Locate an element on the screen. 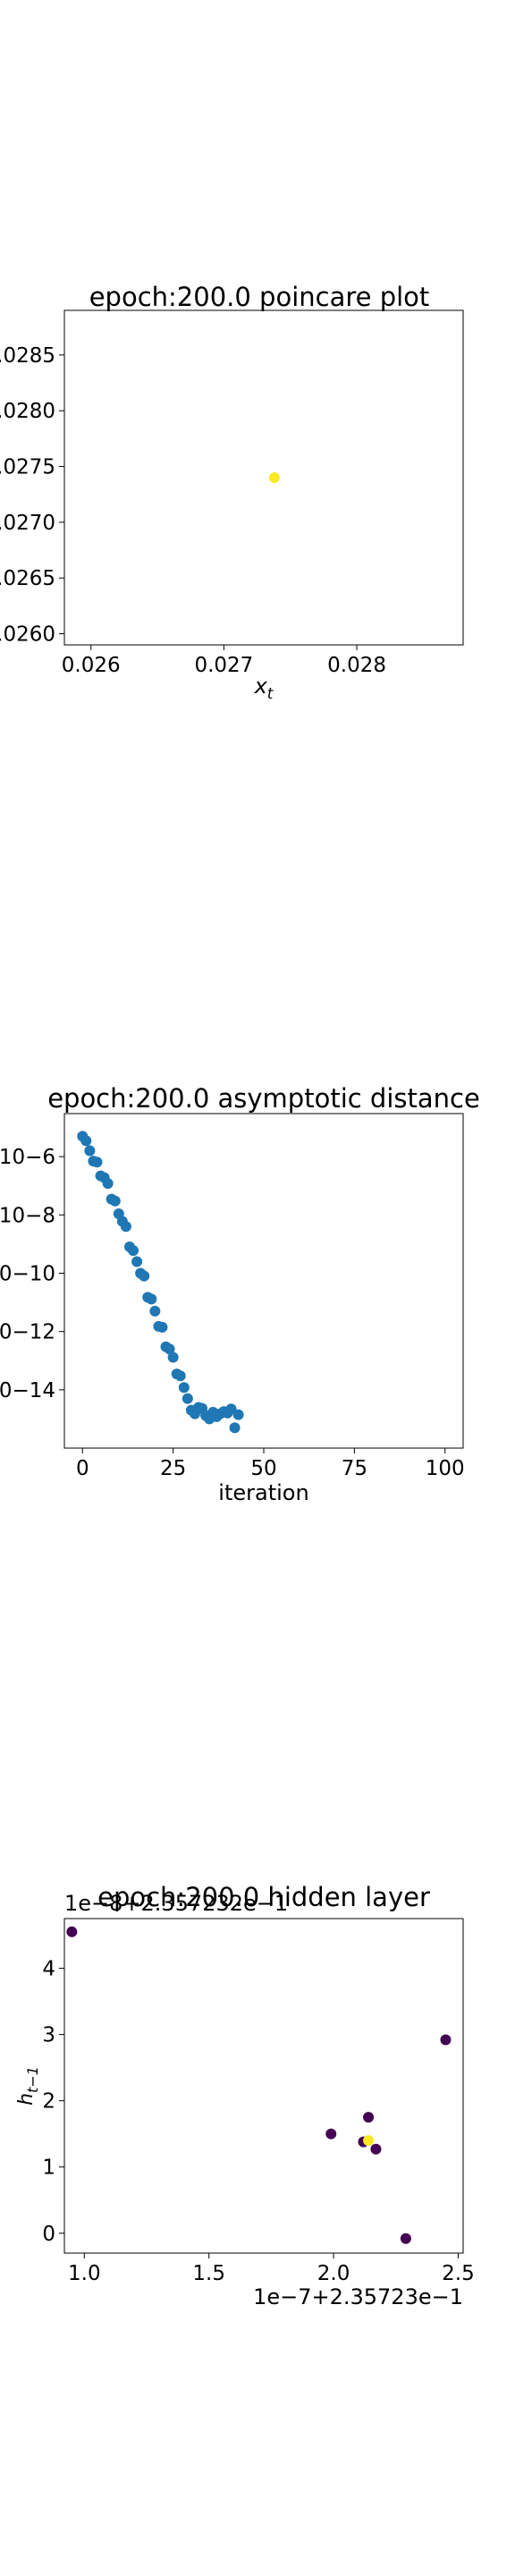 The height and width of the screenshot is (2576, 515). y-tick-label: 4 is located at coordinates (48, 1969).